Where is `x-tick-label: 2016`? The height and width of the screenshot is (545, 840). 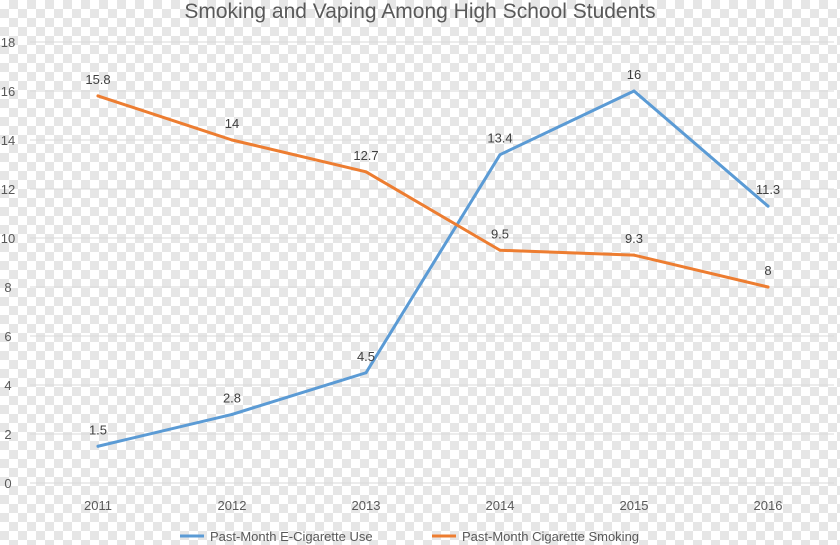 x-tick-label: 2016 is located at coordinates (768, 505).